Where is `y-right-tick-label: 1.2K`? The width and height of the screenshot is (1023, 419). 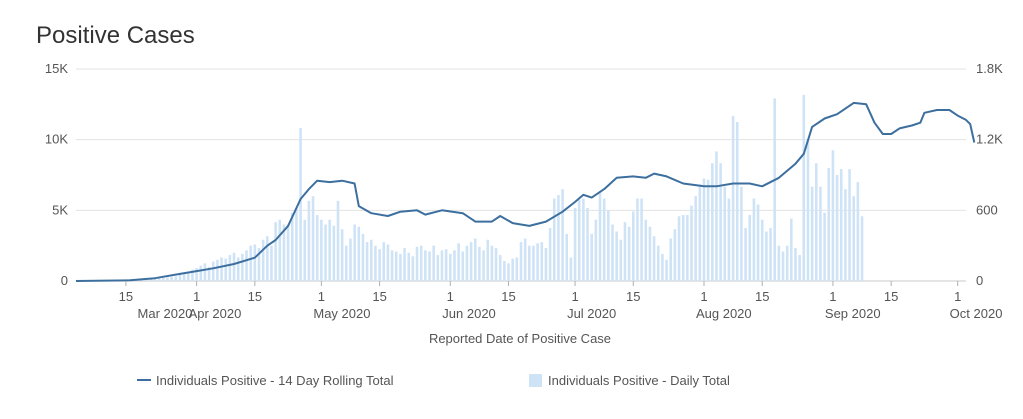 y-right-tick-label: 1.2K is located at coordinates (989, 139).